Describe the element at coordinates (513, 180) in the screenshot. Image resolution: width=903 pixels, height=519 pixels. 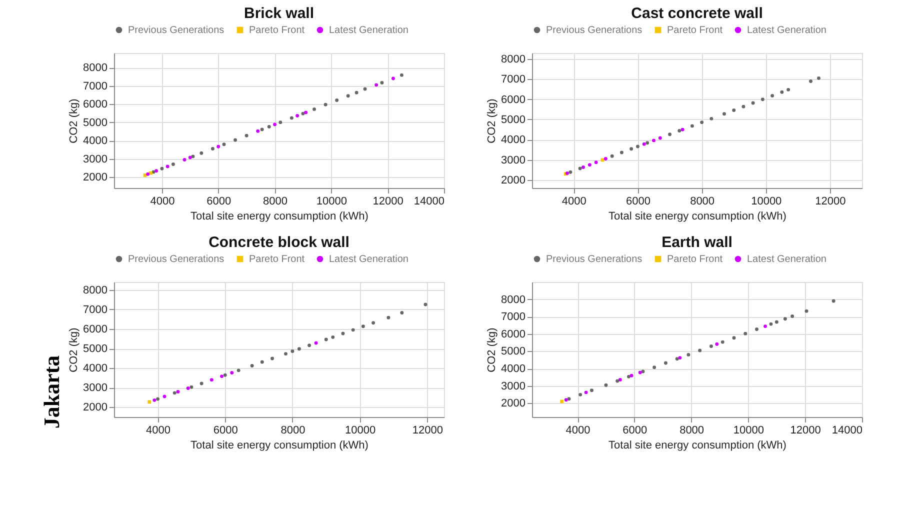
I see `y-tick-label: 2000` at that location.